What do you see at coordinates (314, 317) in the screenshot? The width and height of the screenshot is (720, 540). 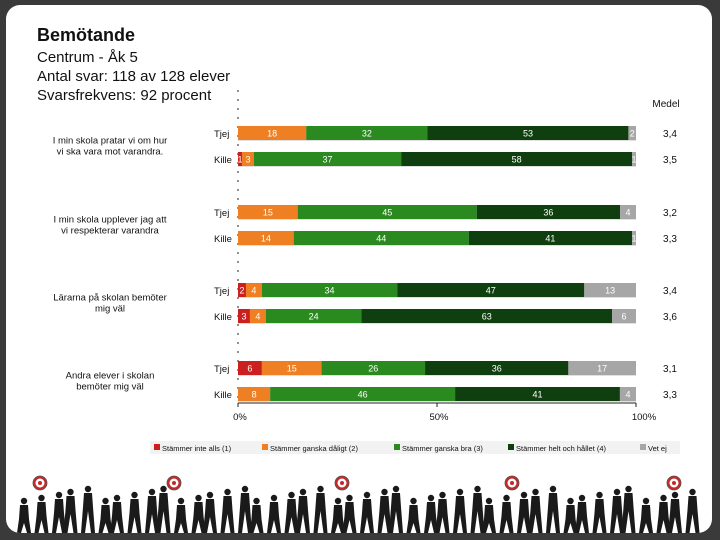 I see `segment-label: 24` at bounding box center [314, 317].